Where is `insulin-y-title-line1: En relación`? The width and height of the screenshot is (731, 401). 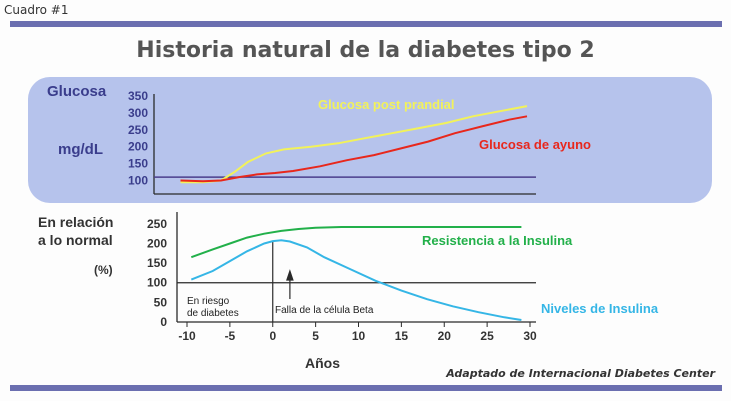
insulin-y-title-line1: En relación is located at coordinates (75, 222).